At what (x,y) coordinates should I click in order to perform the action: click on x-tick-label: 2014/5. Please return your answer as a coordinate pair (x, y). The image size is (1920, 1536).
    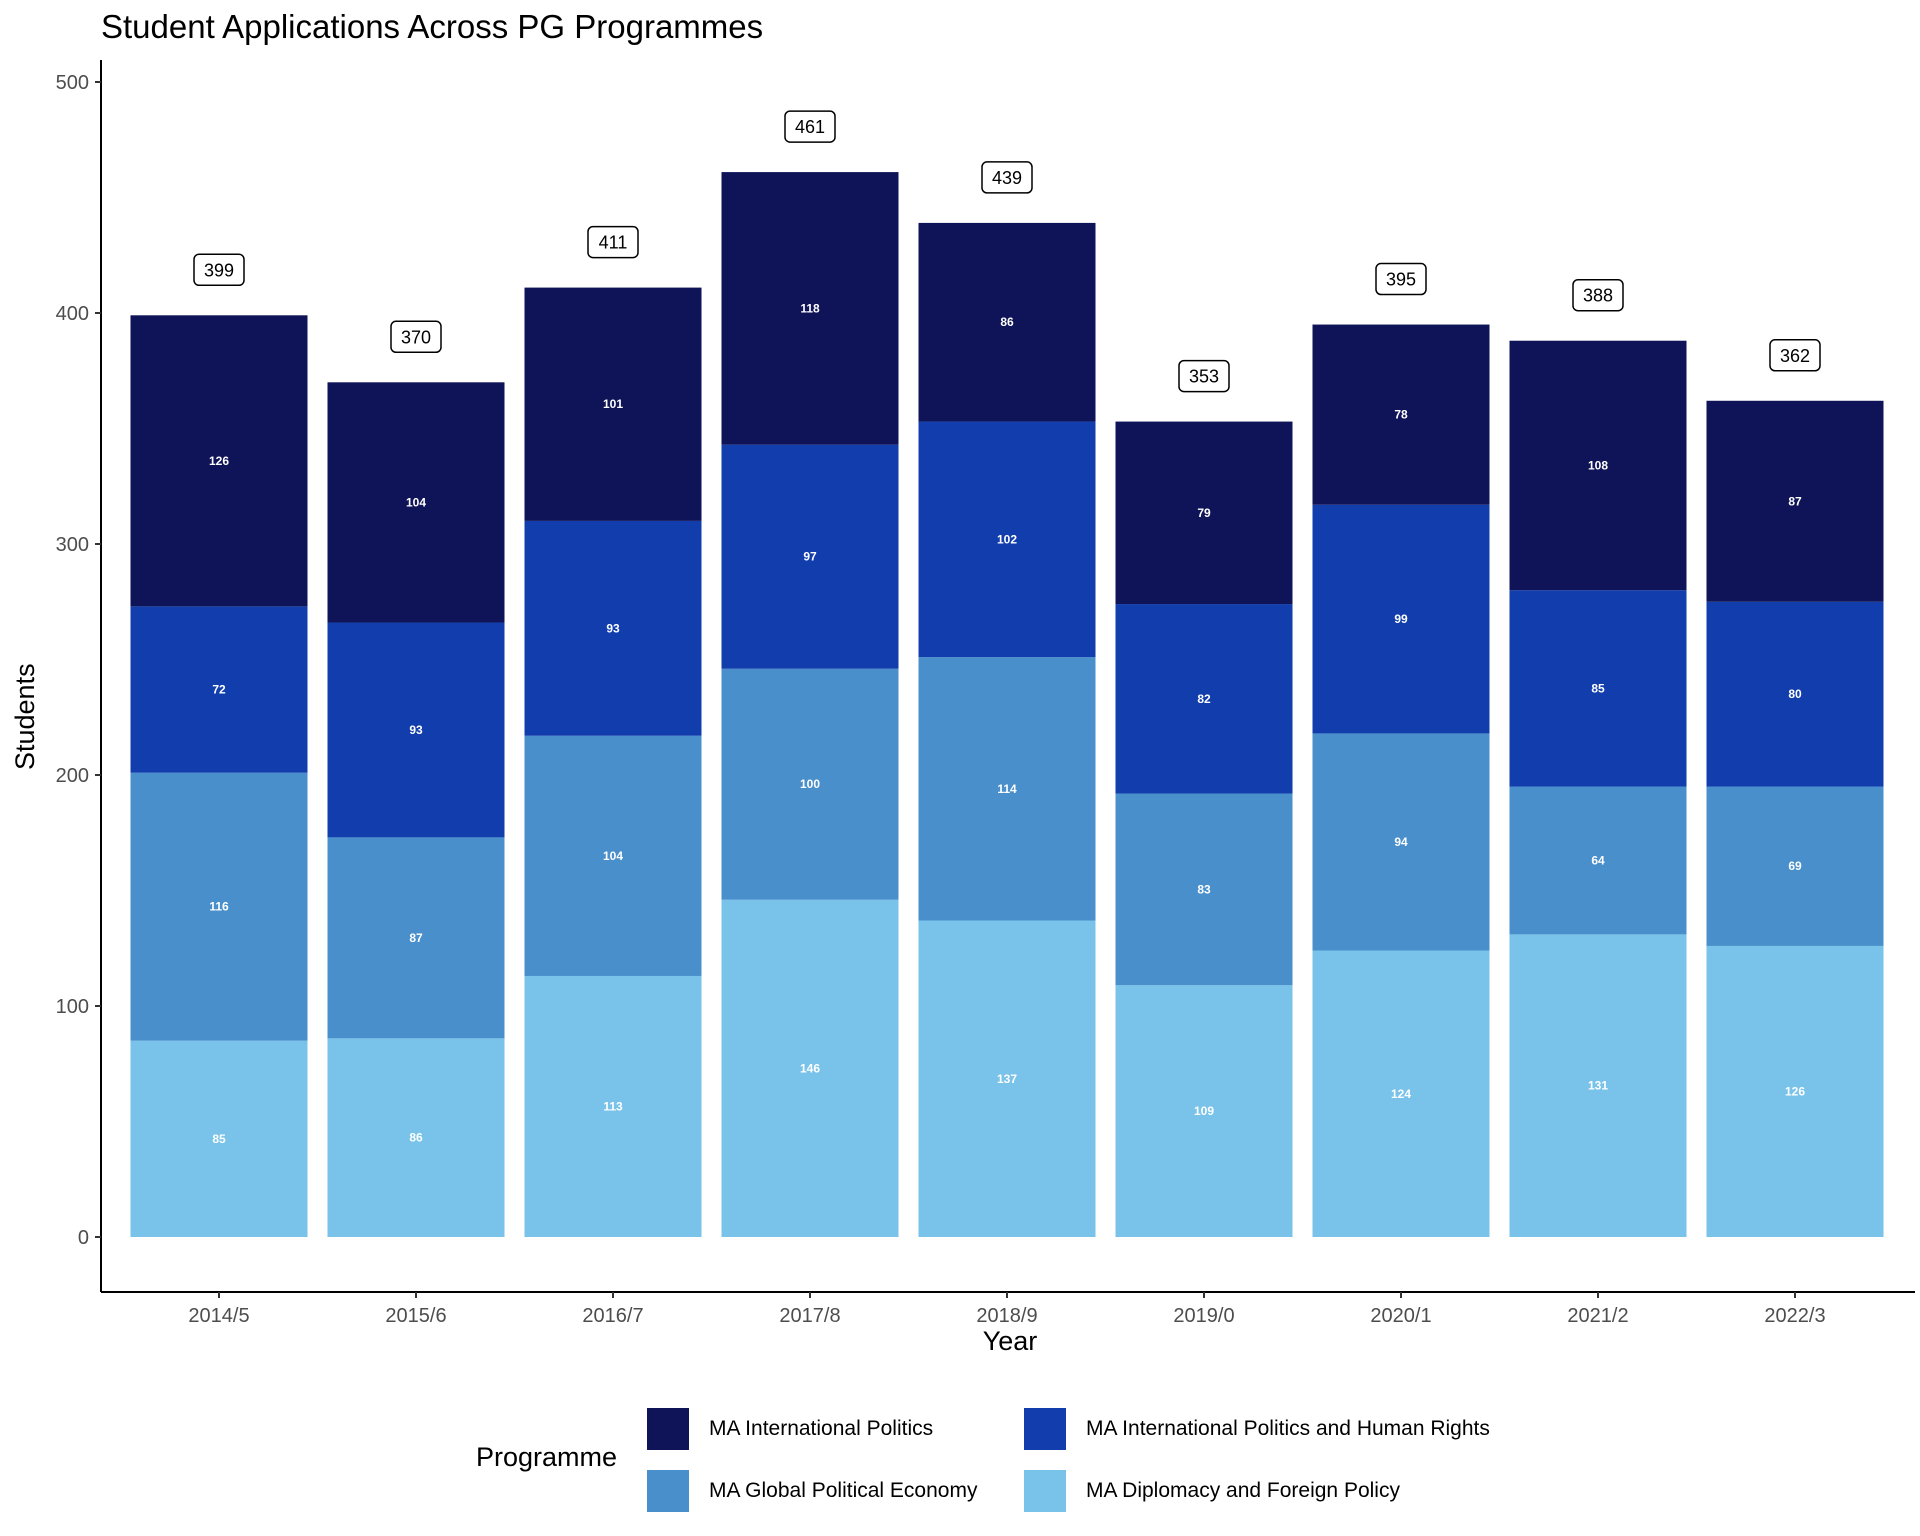
    Looking at the image, I should click on (218, 1316).